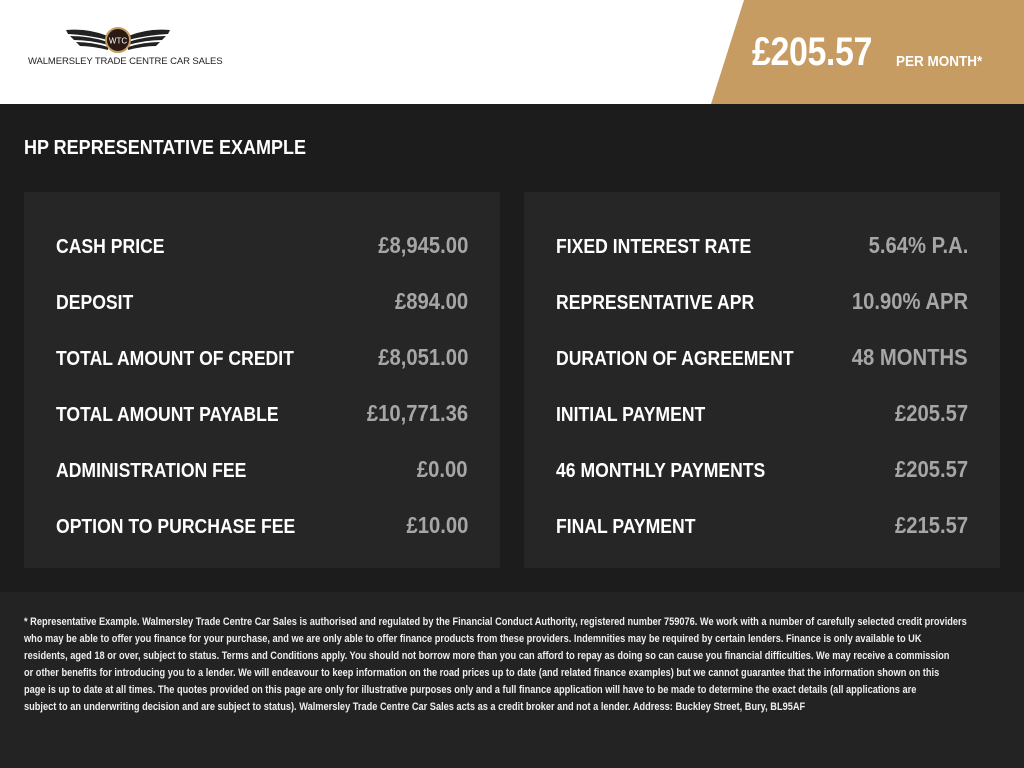 This screenshot has height=768, width=1024. What do you see at coordinates (675, 359) in the screenshot?
I see `row-label: DURATION OF AGREEMENT` at bounding box center [675, 359].